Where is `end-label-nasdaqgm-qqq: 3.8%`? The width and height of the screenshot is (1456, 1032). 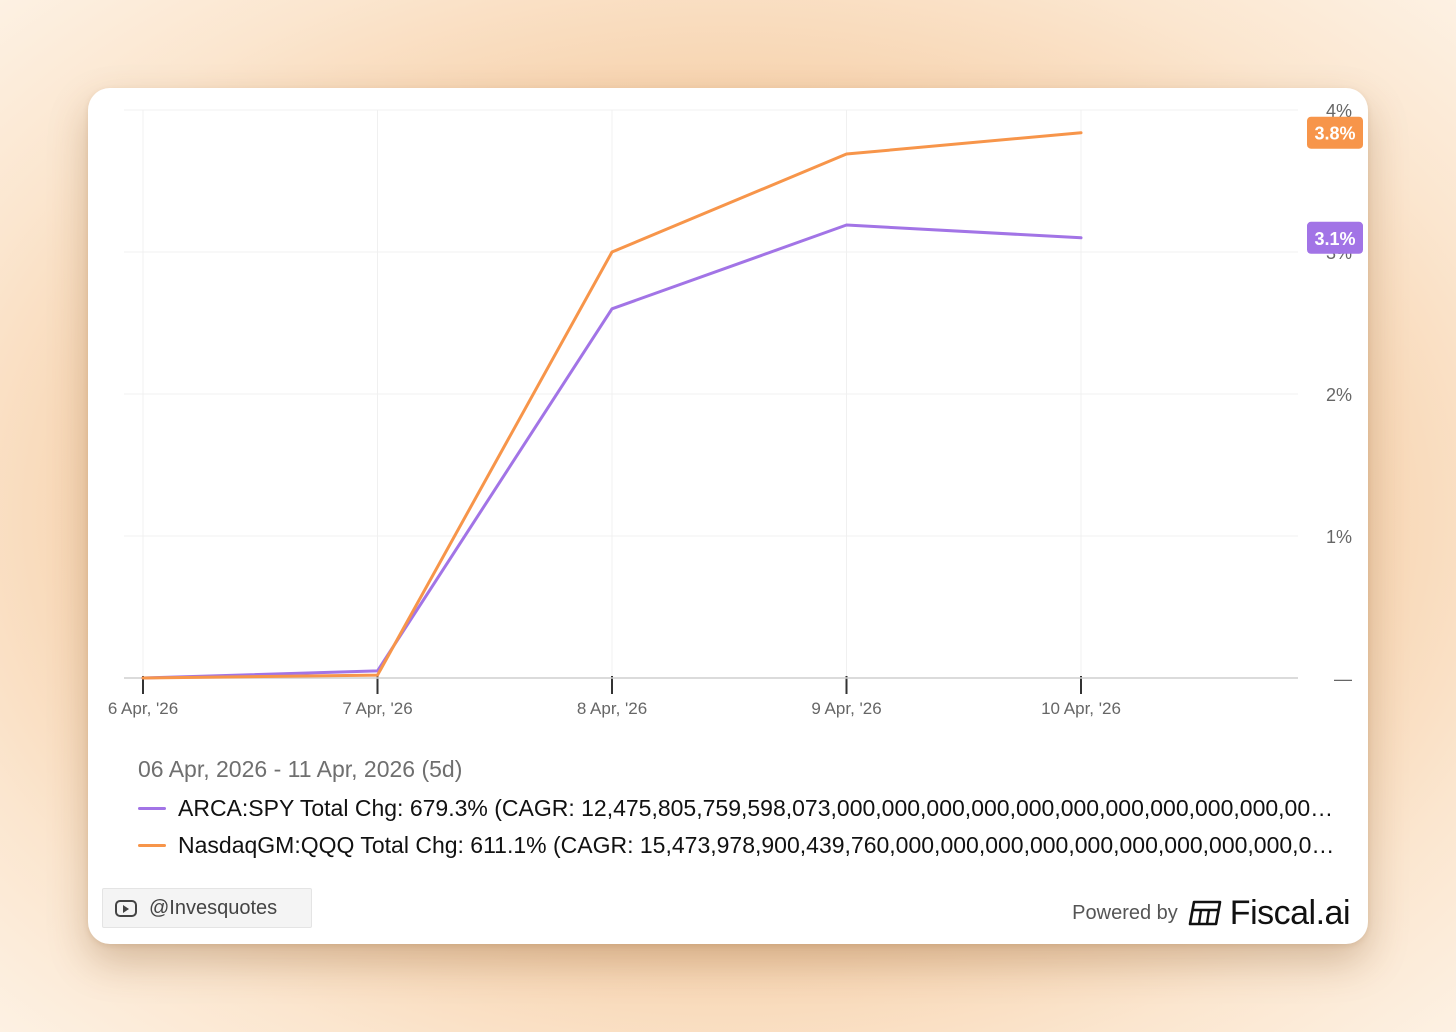
end-label-nasdaqgm-qqq: 3.8% is located at coordinates (1335, 132).